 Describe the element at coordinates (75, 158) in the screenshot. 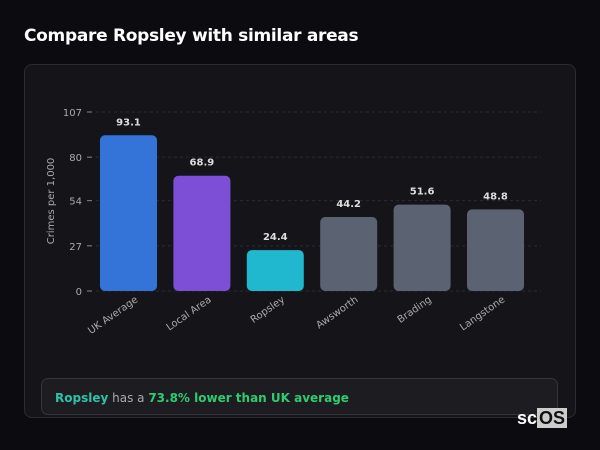

I see `y-tick-label: 80` at that location.